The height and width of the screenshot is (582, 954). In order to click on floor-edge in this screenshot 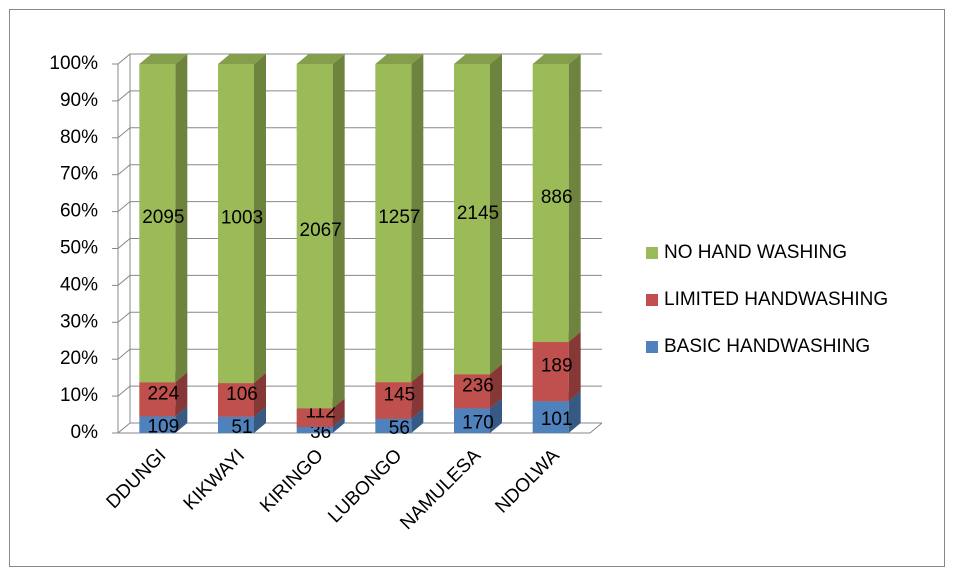, I will do `click(360, 428)`.